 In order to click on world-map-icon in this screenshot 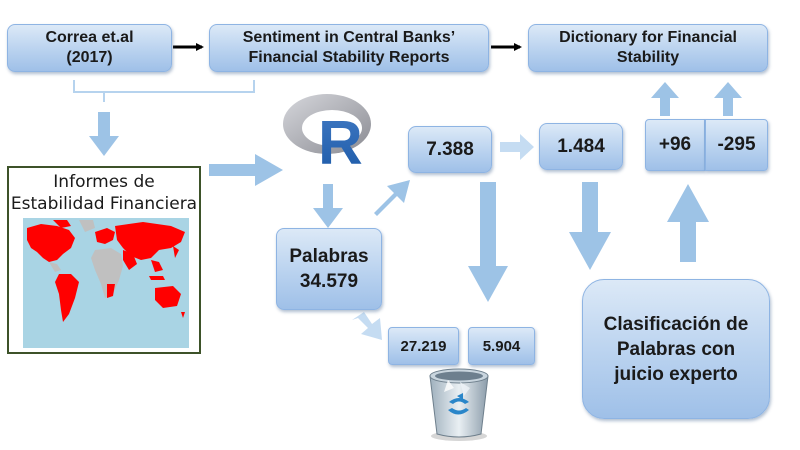, I will do `click(106, 283)`.